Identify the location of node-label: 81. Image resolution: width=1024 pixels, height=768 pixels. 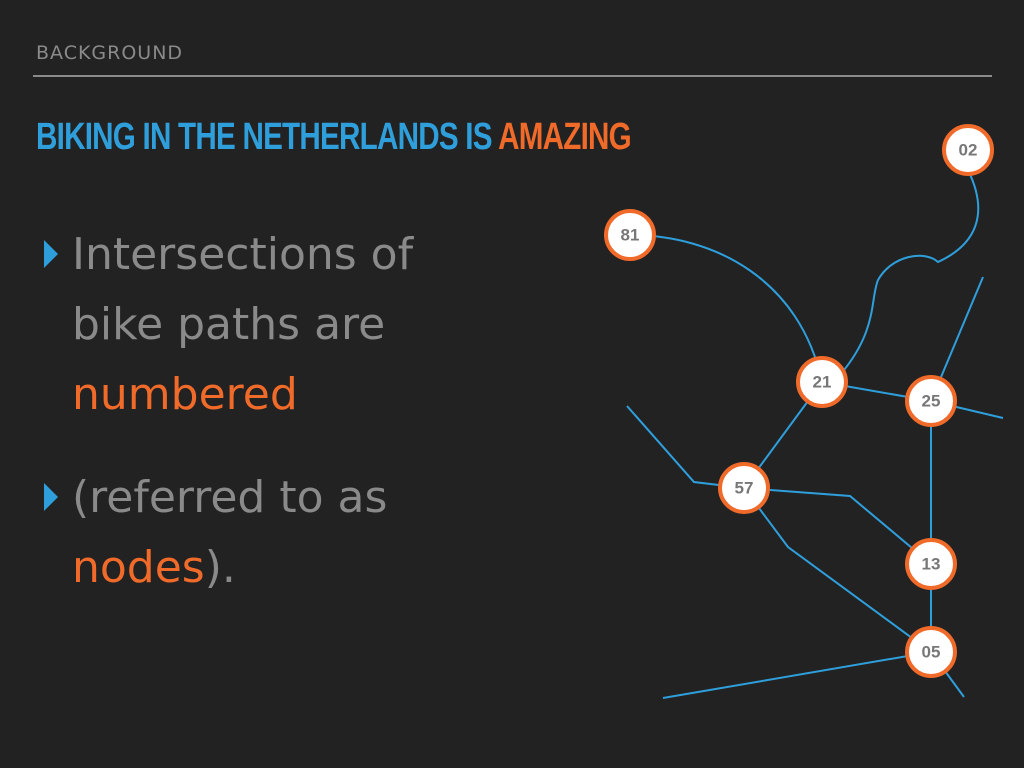
(630, 235).